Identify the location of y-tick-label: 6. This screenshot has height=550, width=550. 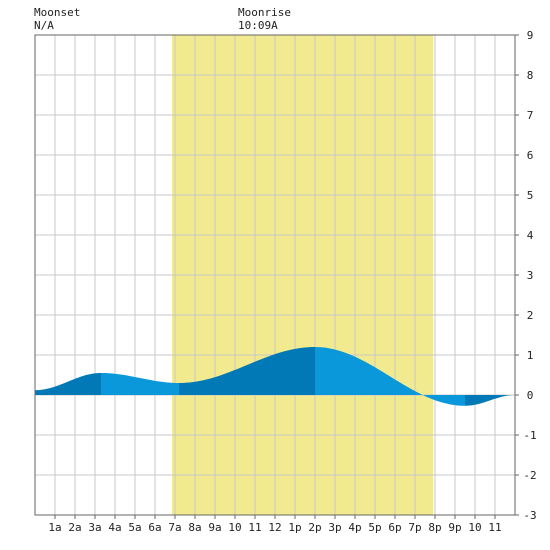
(530, 155).